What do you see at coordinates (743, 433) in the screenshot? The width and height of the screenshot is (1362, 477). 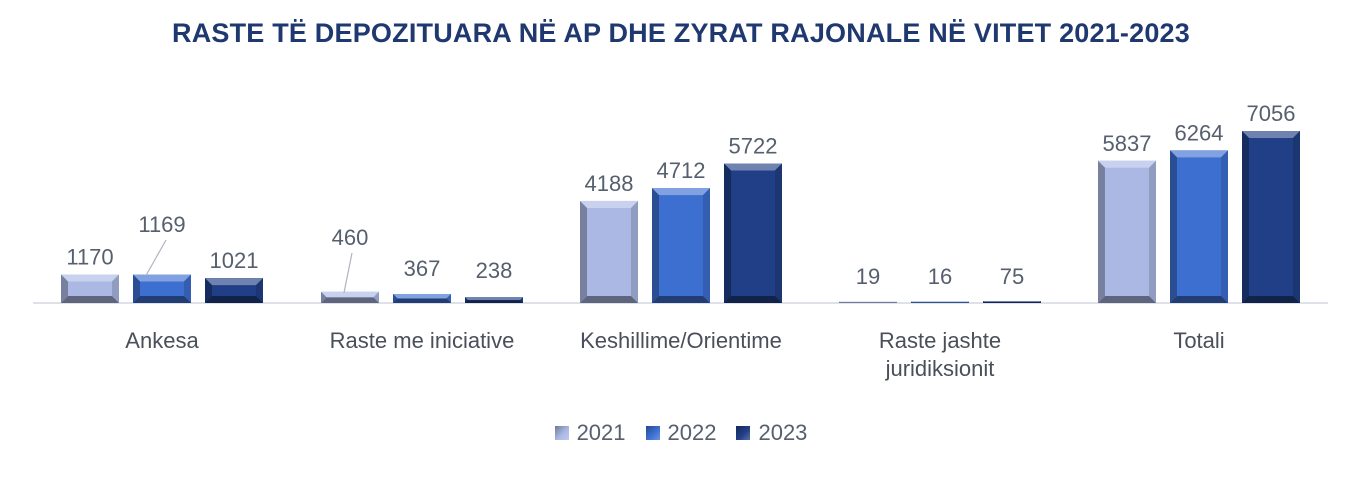 I see `legend-swatch-2023` at bounding box center [743, 433].